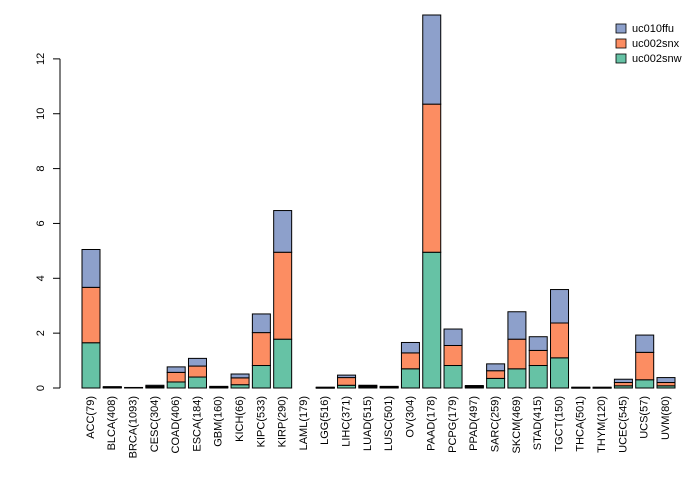 This screenshot has height=480, width=700. Describe the element at coordinates (657, 59) in the screenshot. I see `legend-label-uc002snw: uc002snw` at that location.